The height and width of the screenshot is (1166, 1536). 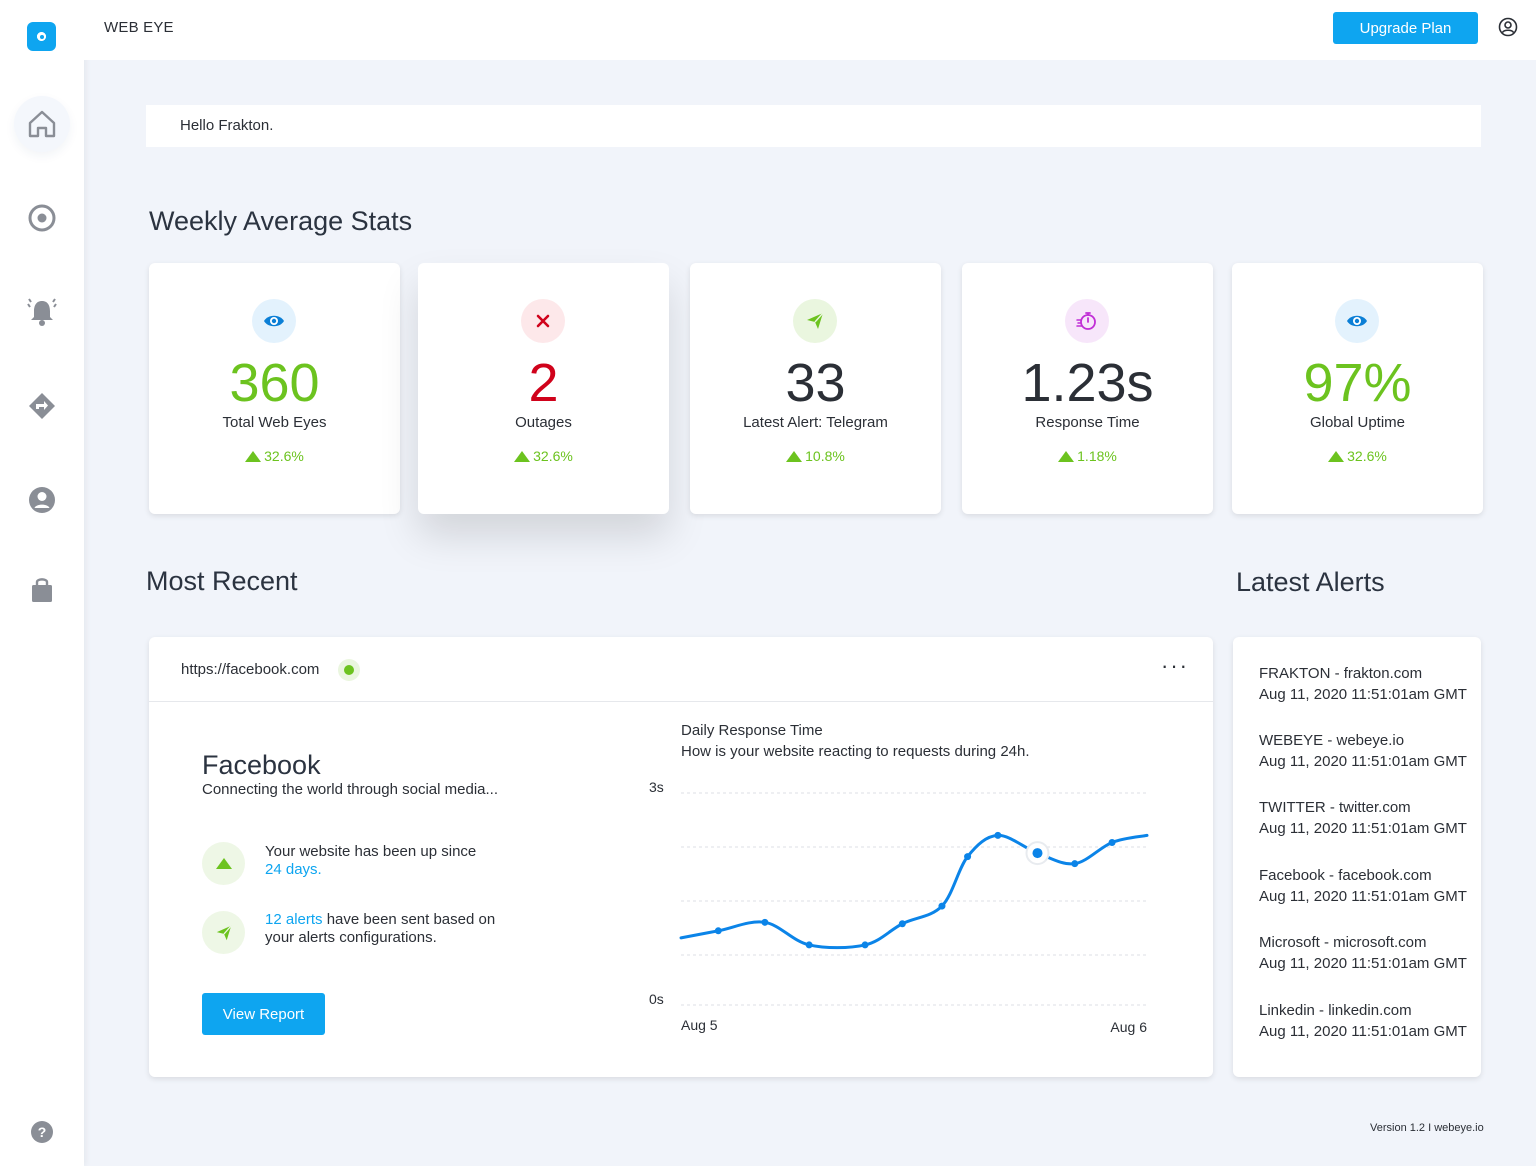 What do you see at coordinates (810, 30) in the screenshot?
I see `top-header: WEB EYE Upgrade Plan` at bounding box center [810, 30].